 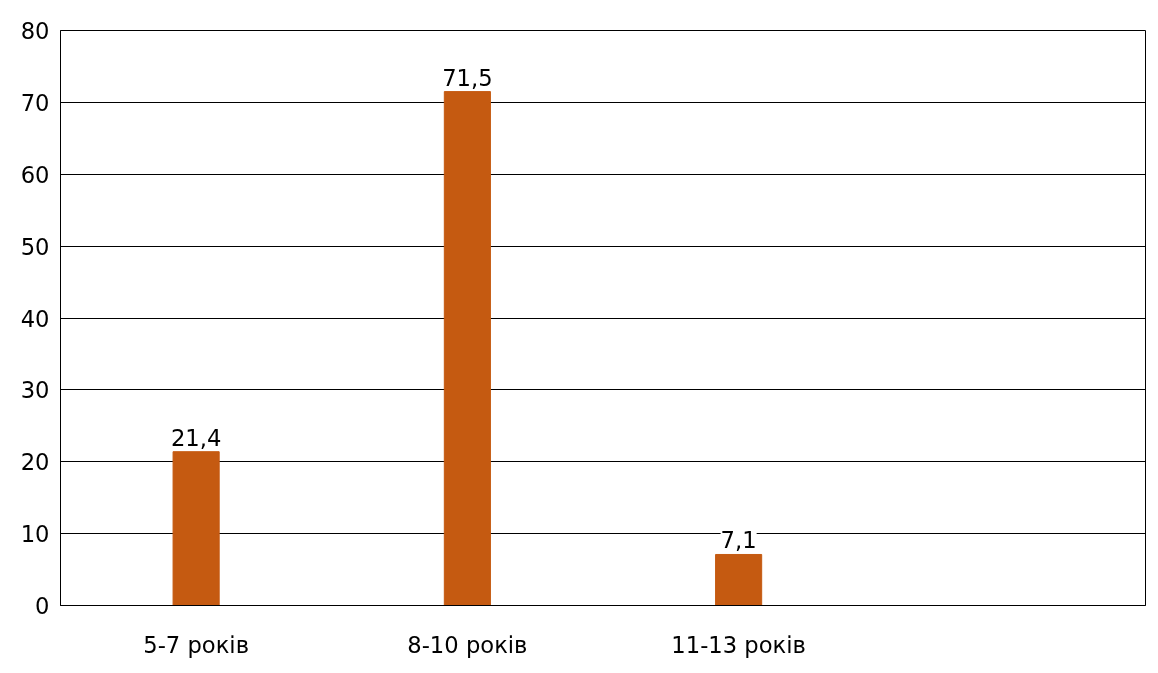 What do you see at coordinates (196, 437) in the screenshot?
I see `data-label: 21,4` at bounding box center [196, 437].